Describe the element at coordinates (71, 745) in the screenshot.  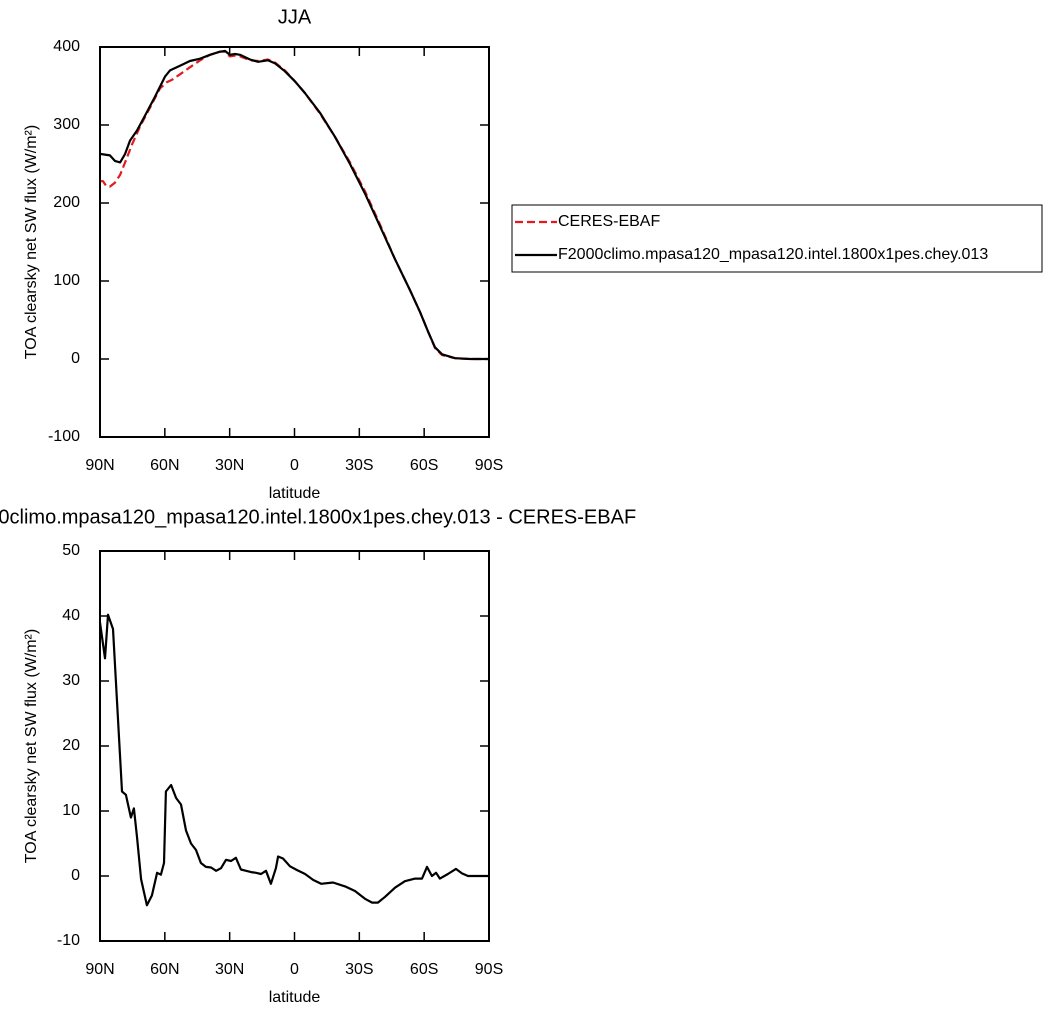
I see `y-tick-label: 20` at that location.